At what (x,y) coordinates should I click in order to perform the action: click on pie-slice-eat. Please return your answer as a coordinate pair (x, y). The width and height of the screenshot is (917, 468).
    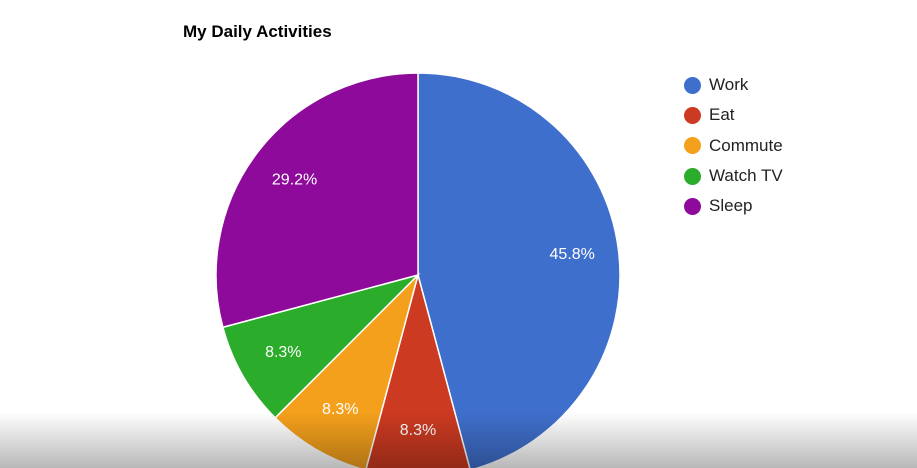
    Looking at the image, I should click on (418, 370).